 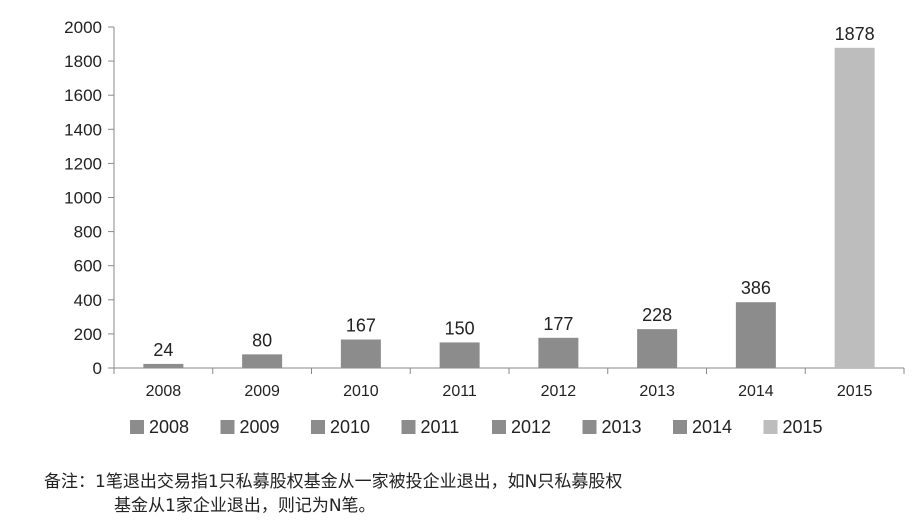 What do you see at coordinates (803, 427) in the screenshot?
I see `legend-label: 2015` at bounding box center [803, 427].